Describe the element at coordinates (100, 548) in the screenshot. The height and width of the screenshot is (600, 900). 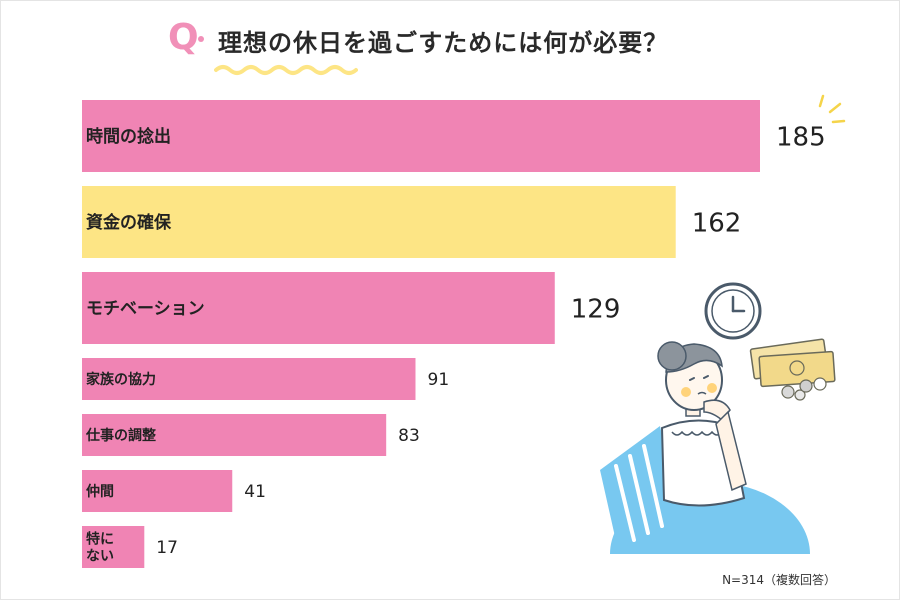
I see `bar-label-7: 特にない` at that location.